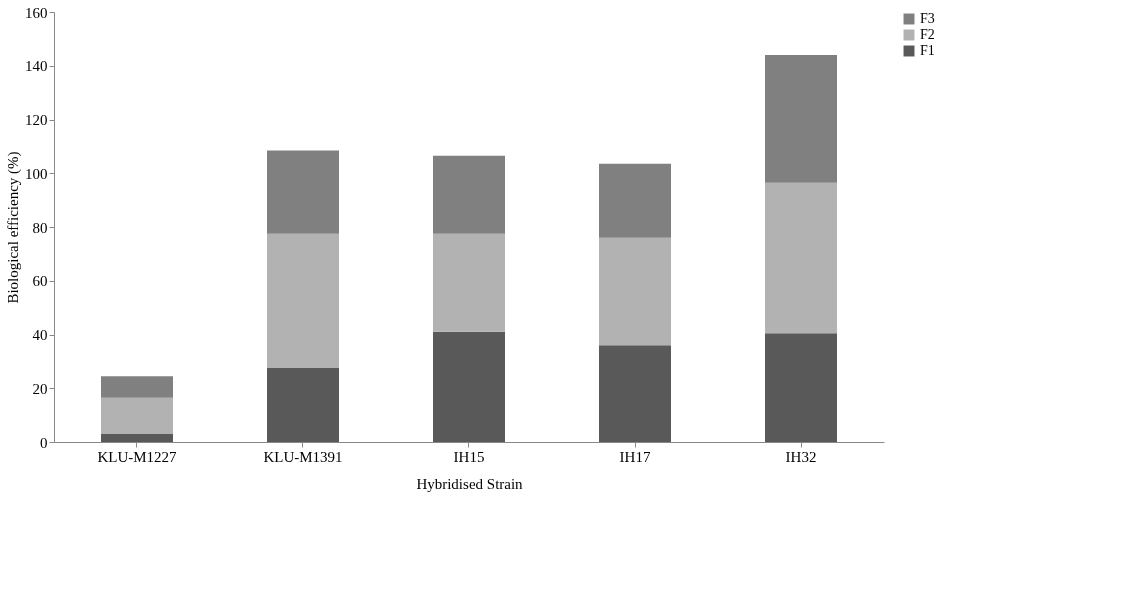 The height and width of the screenshot is (594, 1148). I want to click on y-tick-label: 80, so click(40, 227).